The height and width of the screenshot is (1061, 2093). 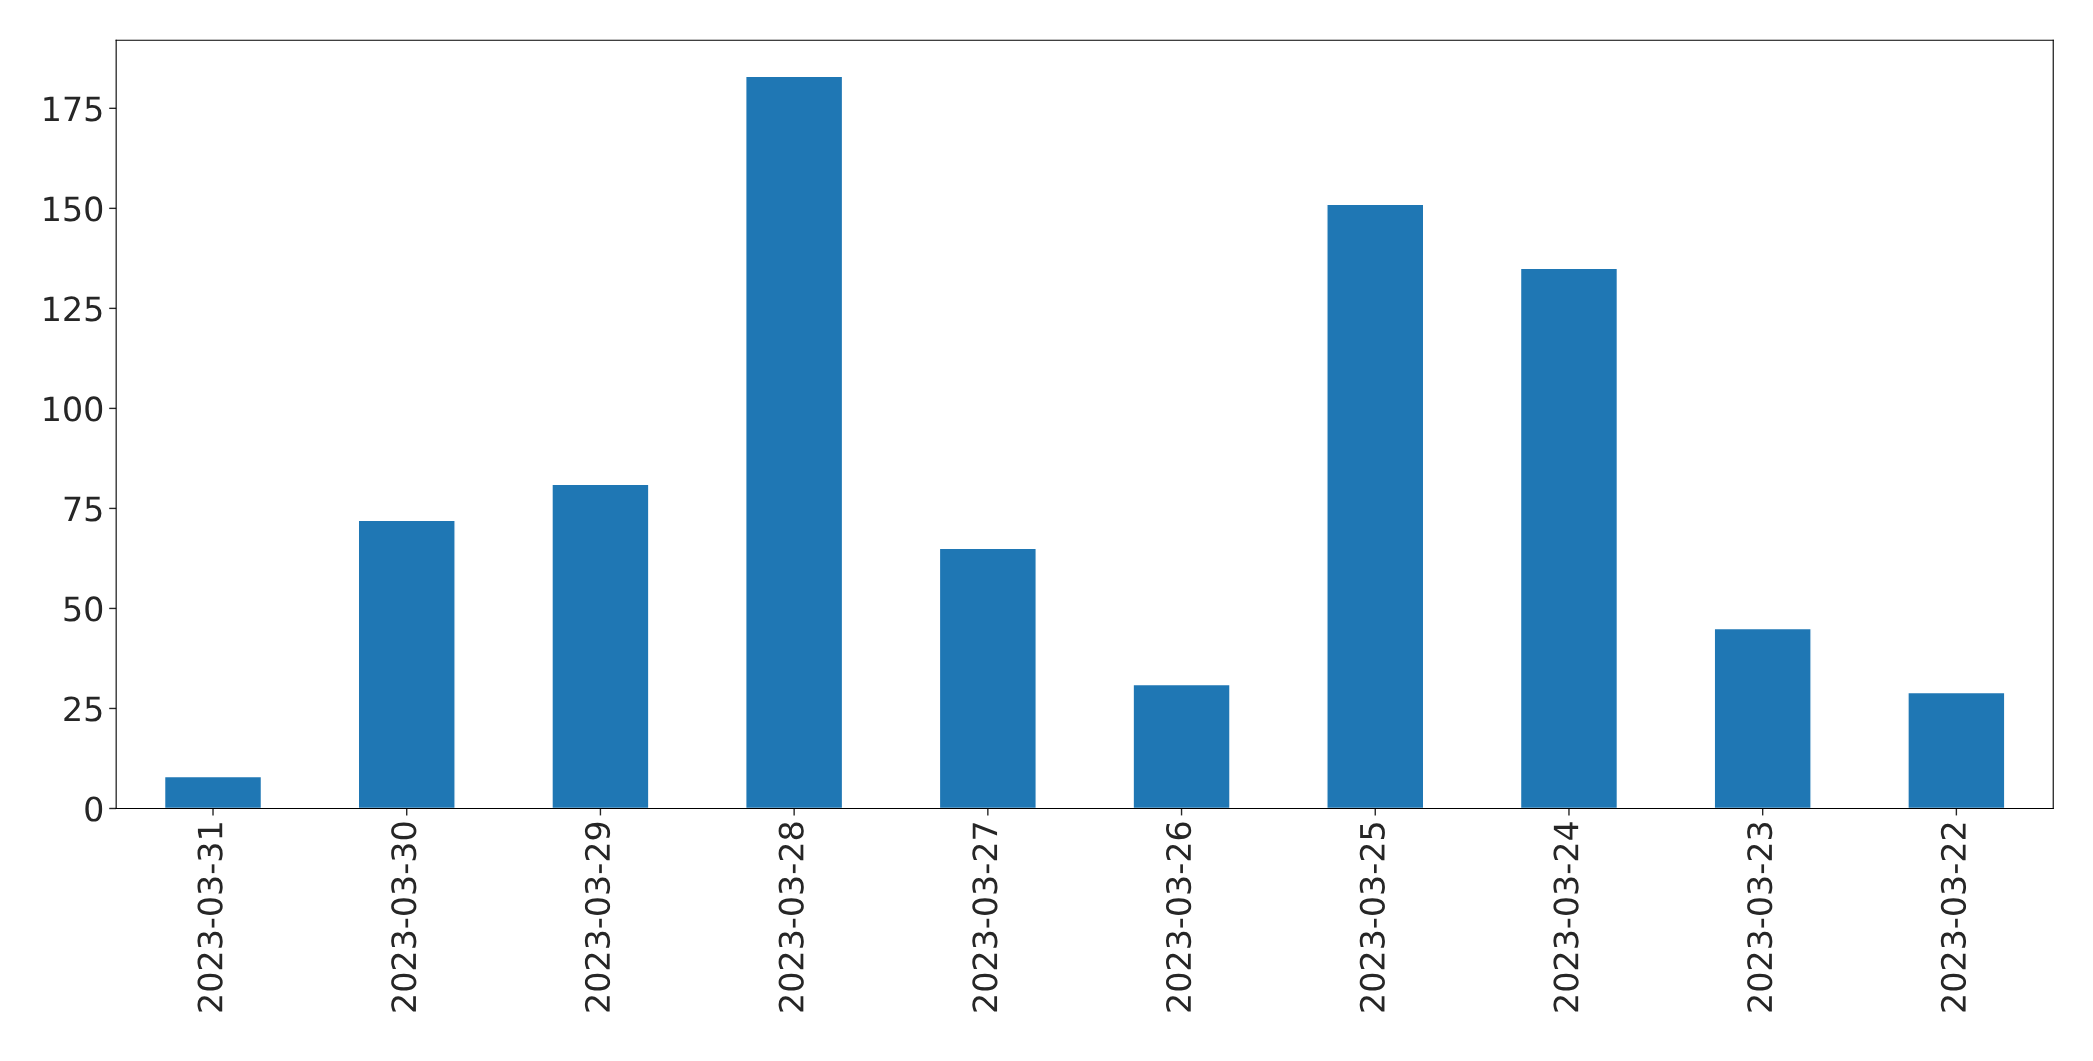 What do you see at coordinates (1372, 917) in the screenshot?
I see `x-tick-label: 2023-03-25` at bounding box center [1372, 917].